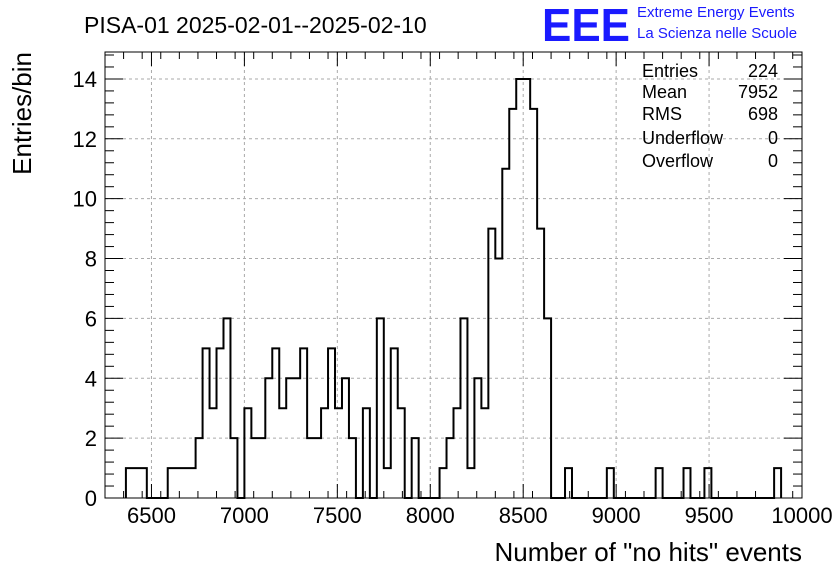 This screenshot has height=572, width=836. I want to click on x-tick-label: 9000, so click(616, 515).